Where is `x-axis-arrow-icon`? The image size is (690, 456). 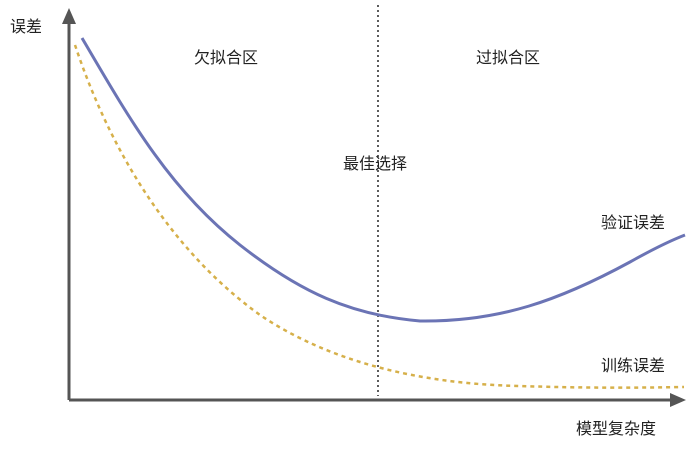
x-axis-arrow-icon is located at coordinates (678, 400).